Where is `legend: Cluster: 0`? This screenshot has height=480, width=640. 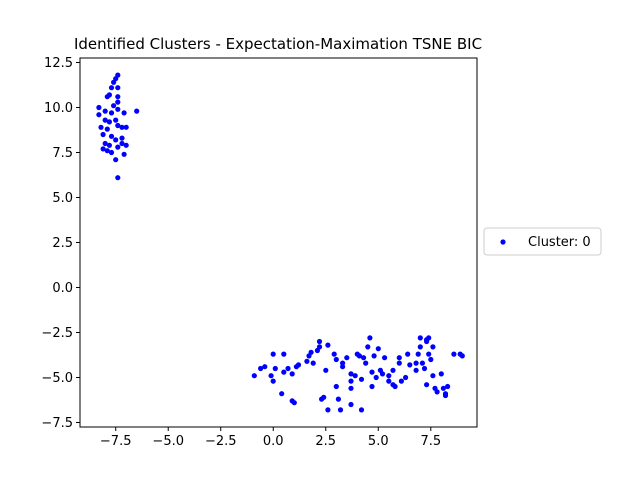
legend: Cluster: 0 is located at coordinates (542, 241).